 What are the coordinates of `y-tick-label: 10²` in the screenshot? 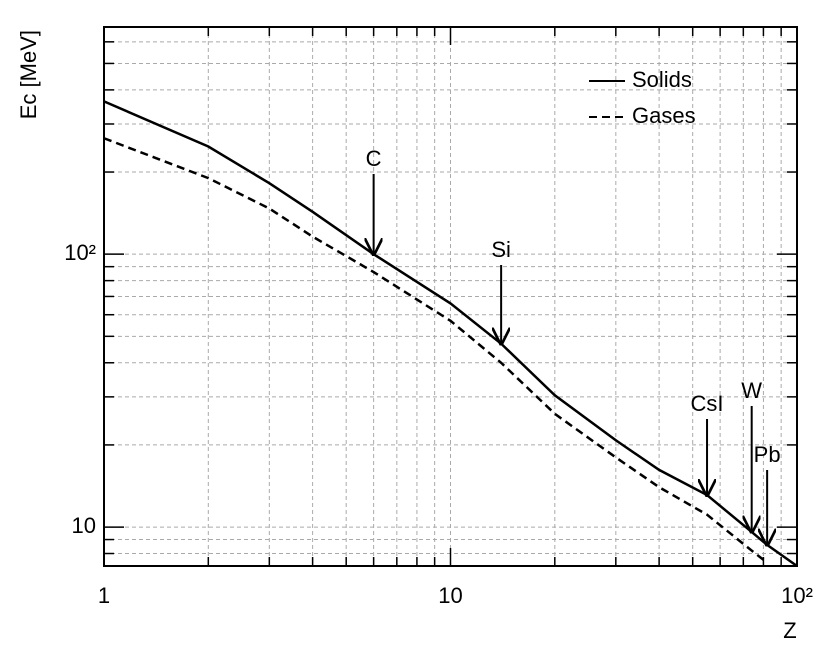 It's located at (80, 252).